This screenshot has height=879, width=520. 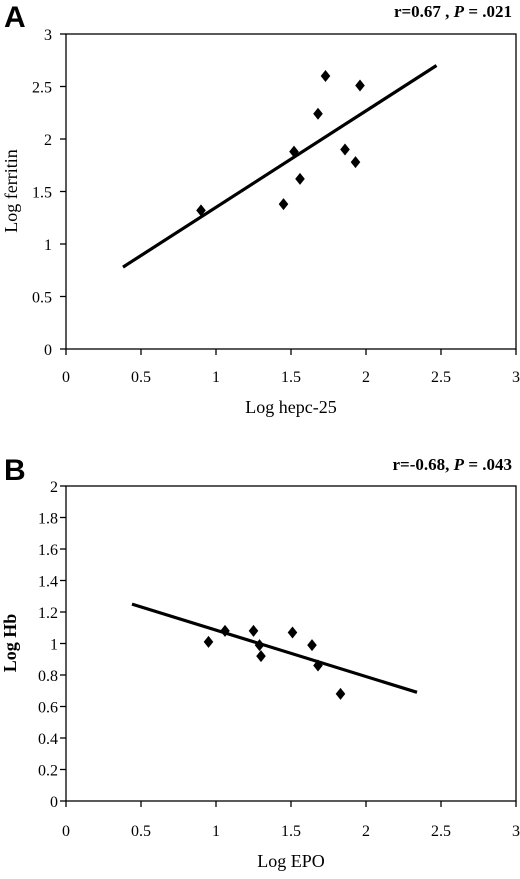 I want to click on stat-annotation: r=-0.68, P = .043, so click(x=452, y=464).